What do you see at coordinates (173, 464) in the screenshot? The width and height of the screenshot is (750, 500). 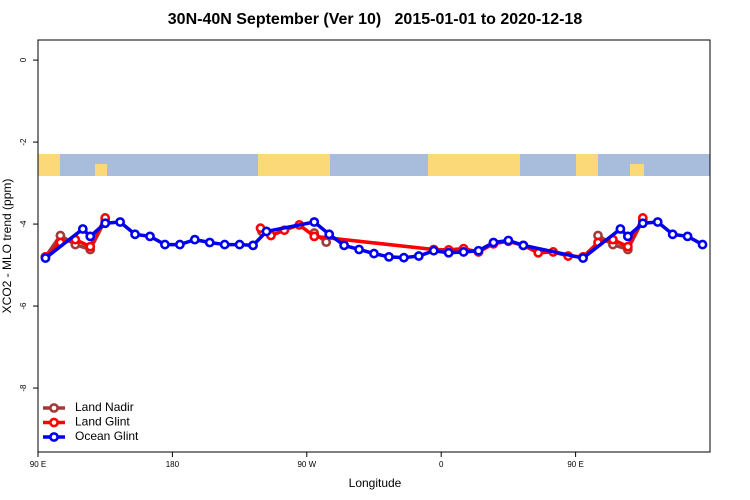 I see `x-tick-label: 180` at bounding box center [173, 464].